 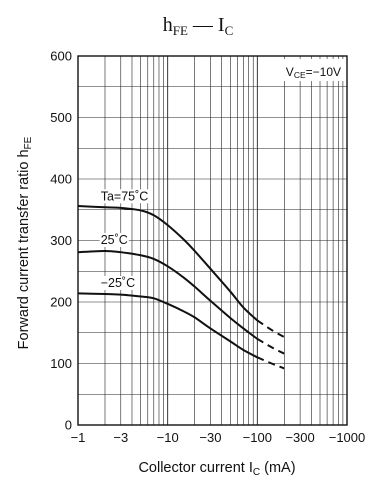 What do you see at coordinates (61, 117) in the screenshot?
I see `y-tick-label: 500` at bounding box center [61, 117].